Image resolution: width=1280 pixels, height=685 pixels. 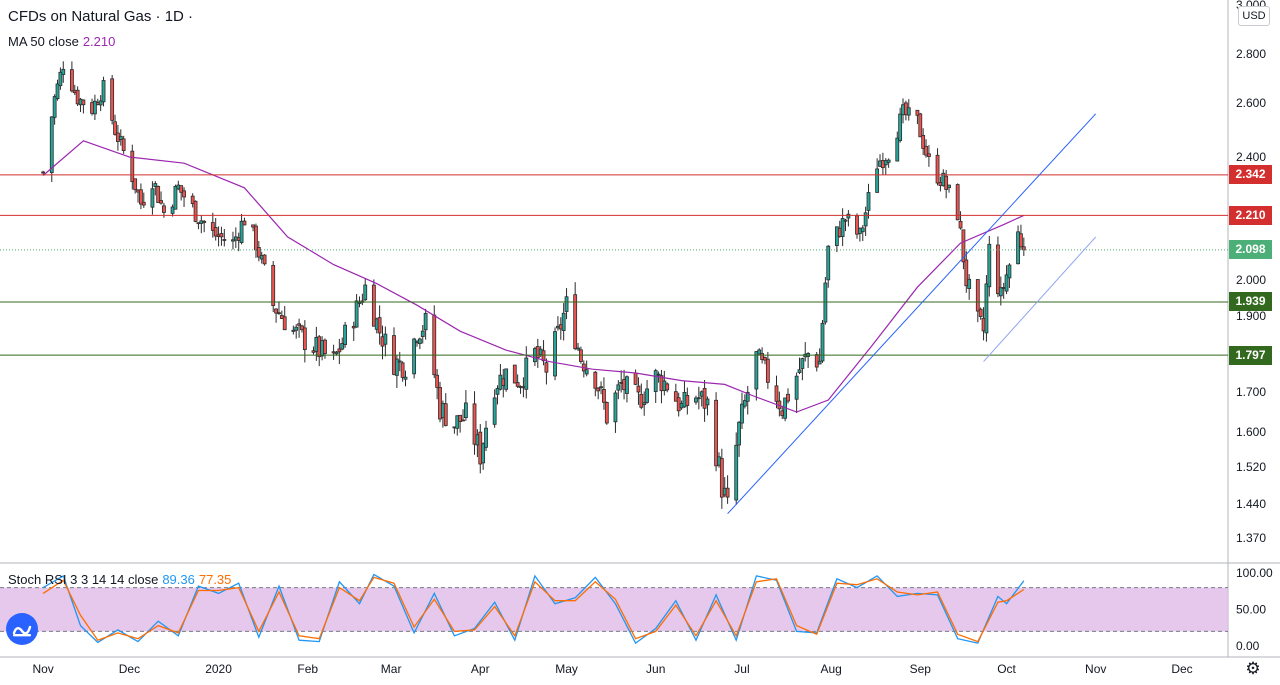 I want to click on time-tick-label: Aug, so click(x=830, y=669).